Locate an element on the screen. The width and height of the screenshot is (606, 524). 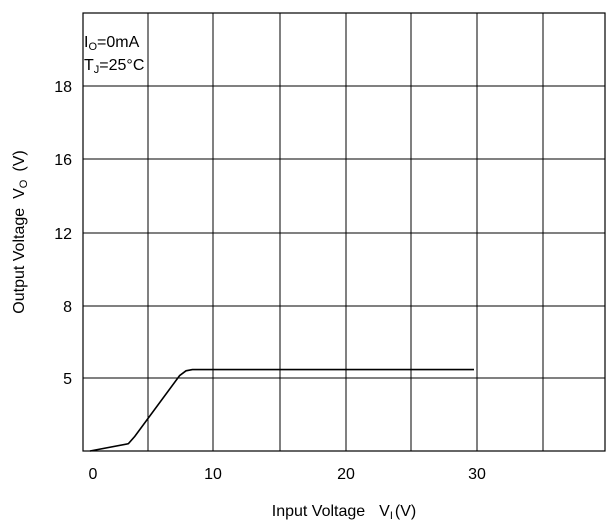
y-tick-label: 18 is located at coordinates (63, 87).